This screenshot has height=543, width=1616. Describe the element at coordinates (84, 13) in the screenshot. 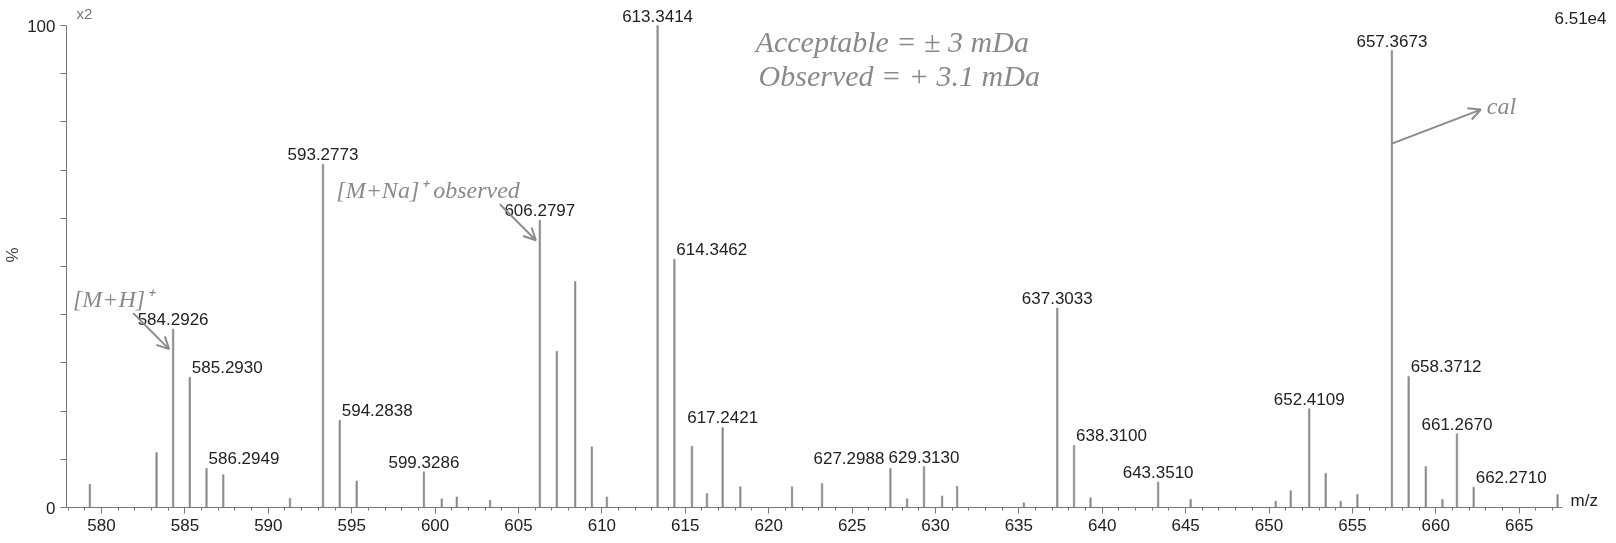

I see `text: x2` at that location.